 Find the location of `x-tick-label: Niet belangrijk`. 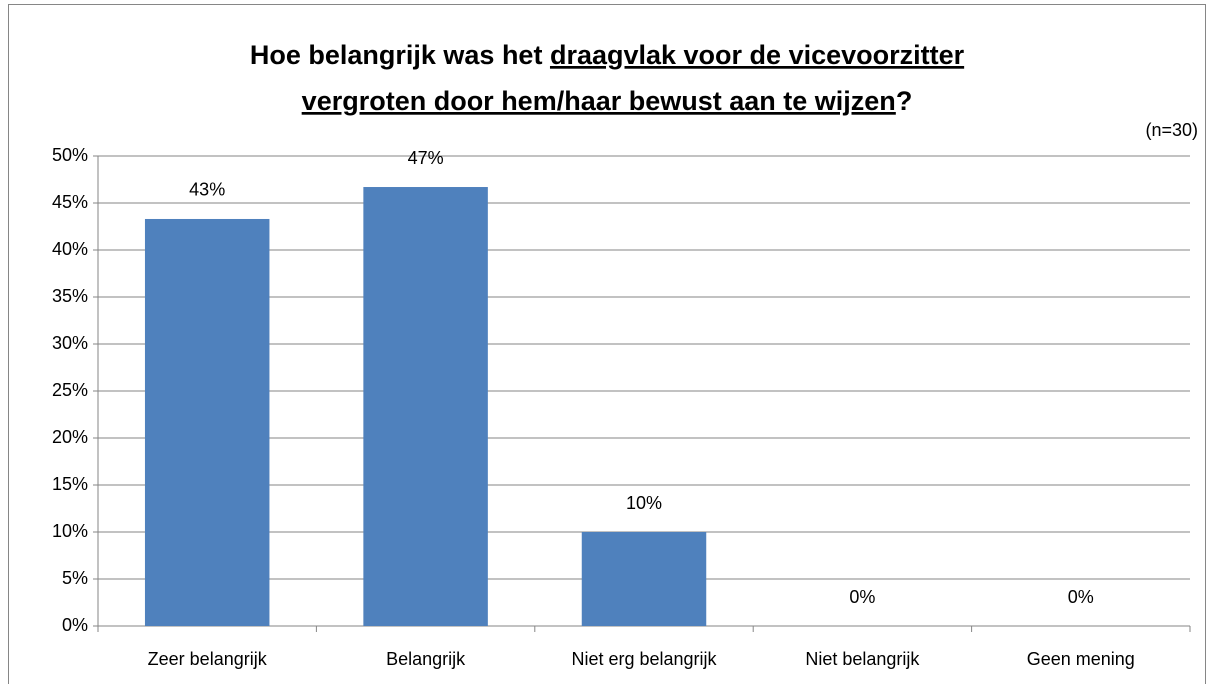

x-tick-label: Niet belangrijk is located at coordinates (862, 659).